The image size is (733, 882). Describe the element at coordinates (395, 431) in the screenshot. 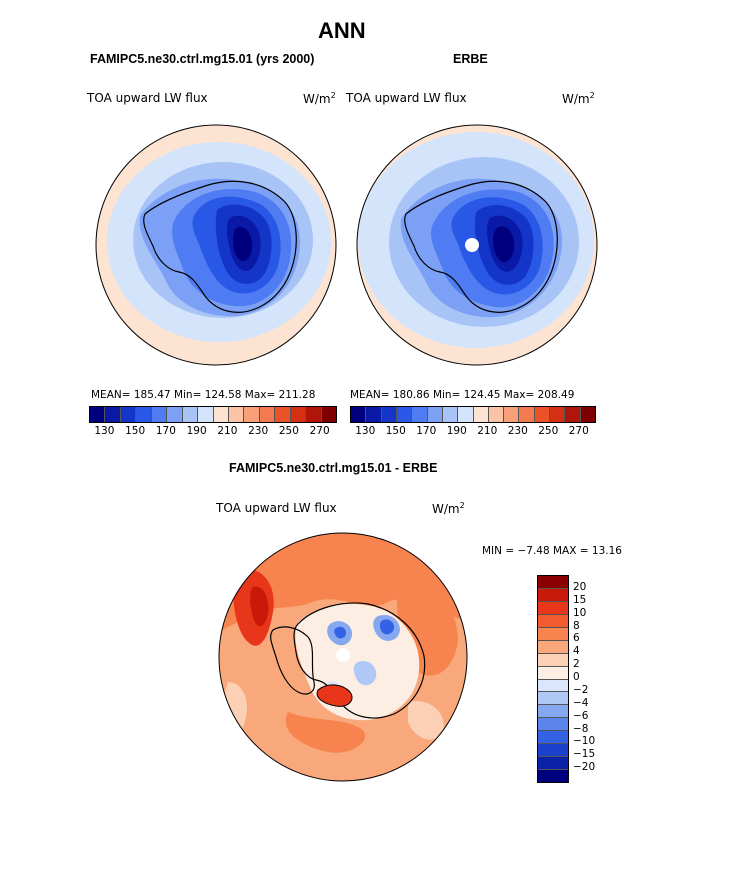

I see `obs-colorbar-tick-label: 150` at that location.